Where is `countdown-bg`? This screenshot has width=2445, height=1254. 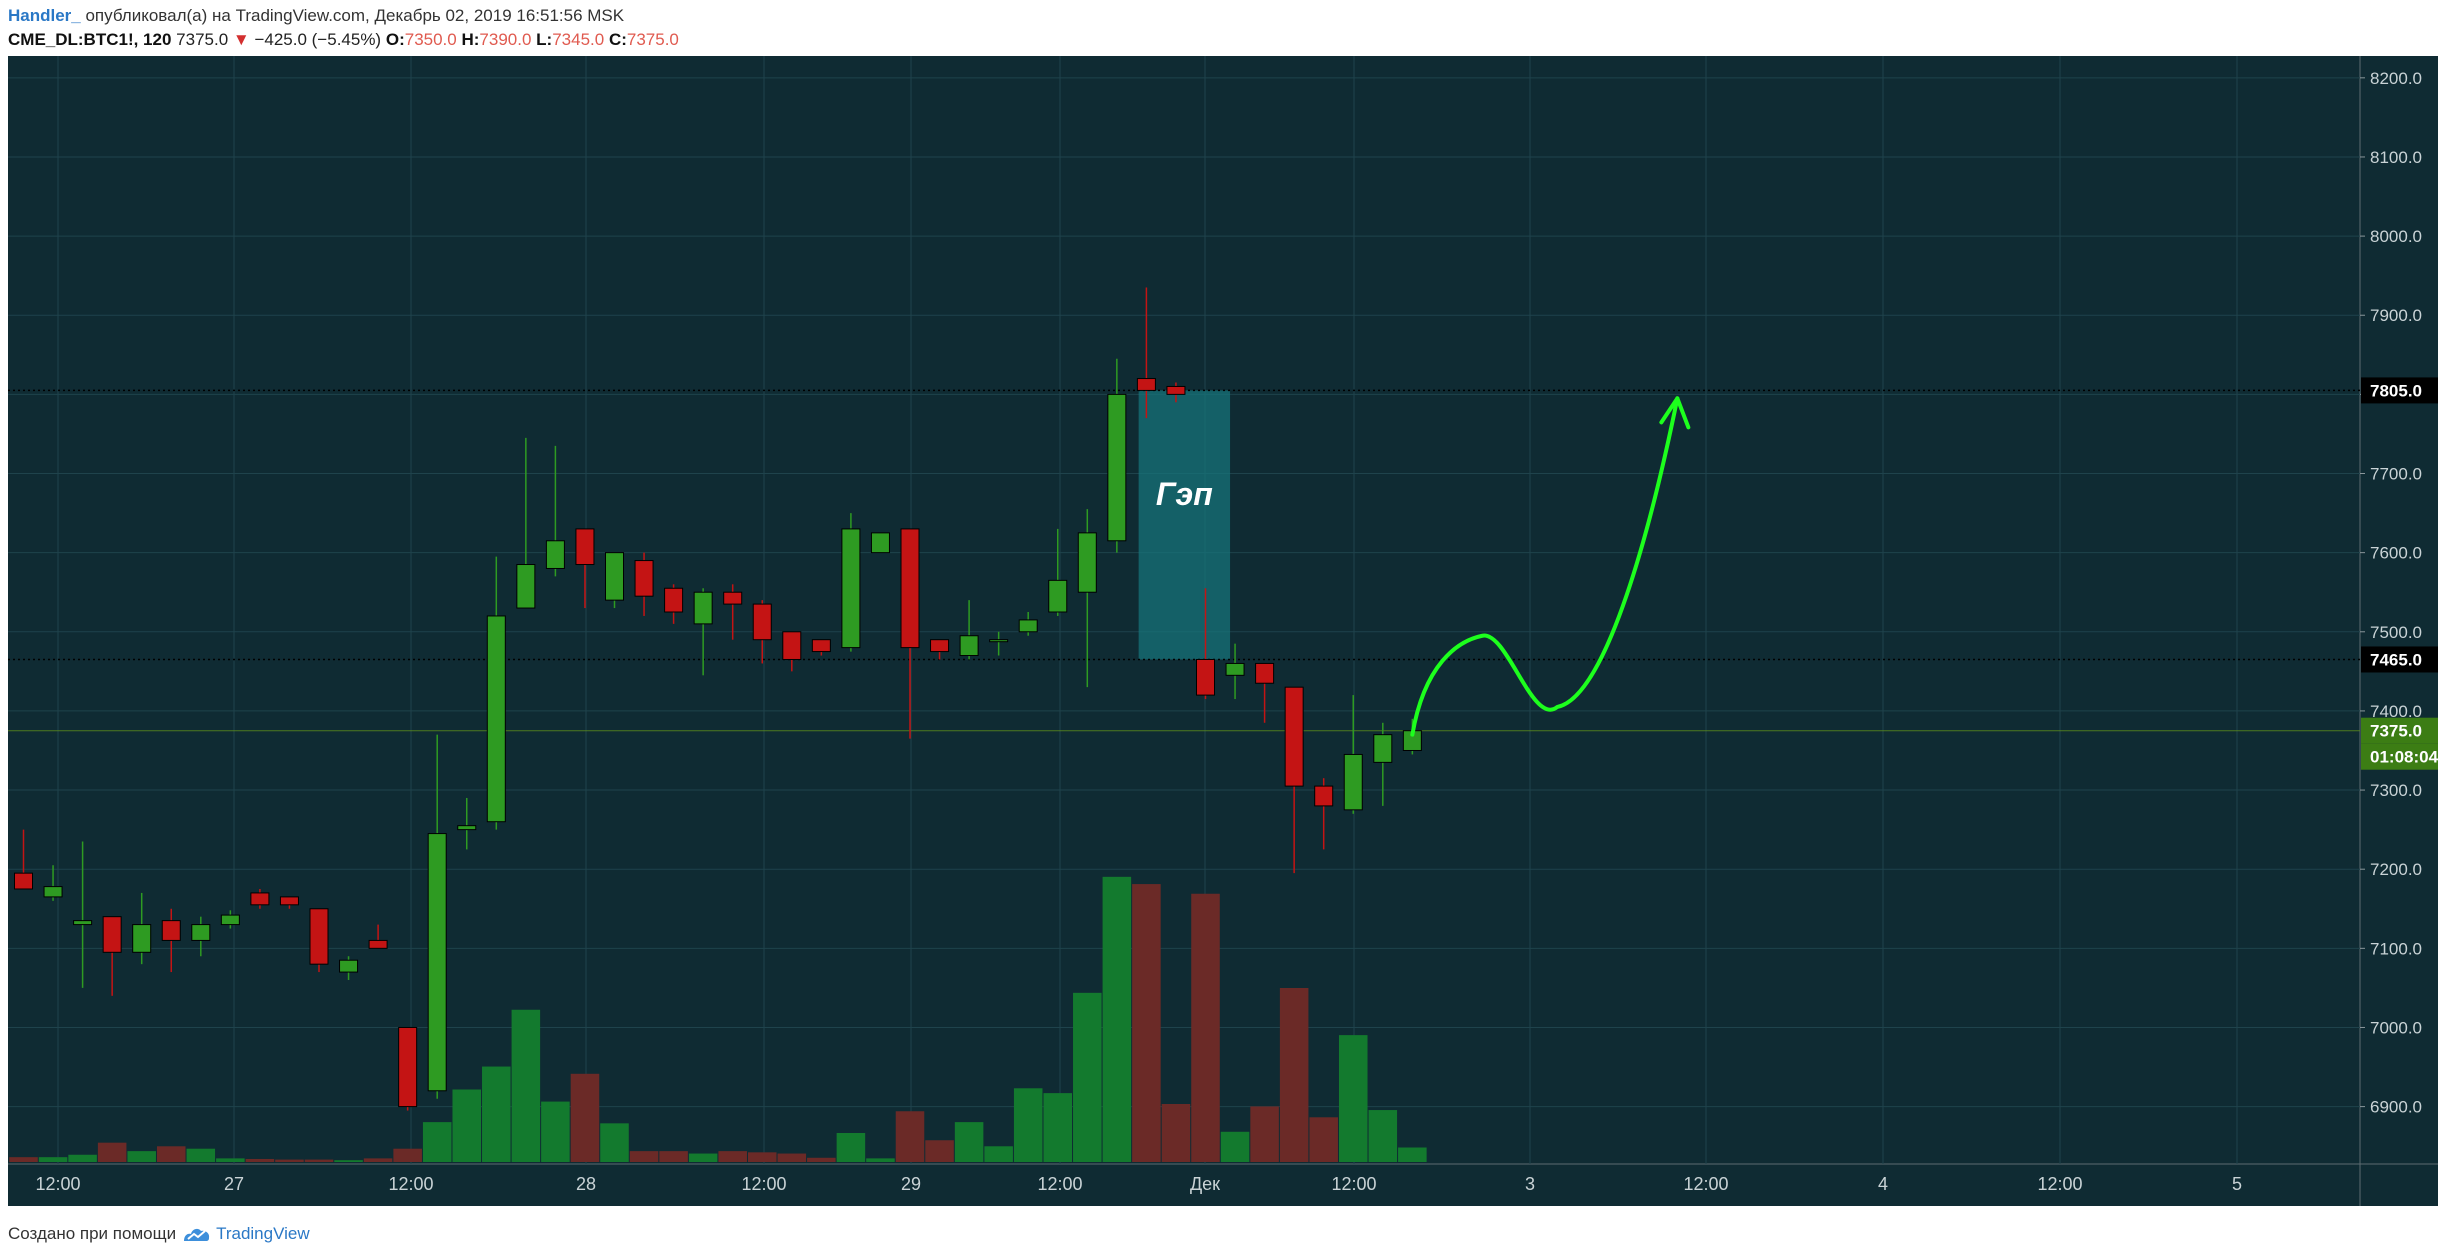 countdown-bg is located at coordinates (2399, 756).